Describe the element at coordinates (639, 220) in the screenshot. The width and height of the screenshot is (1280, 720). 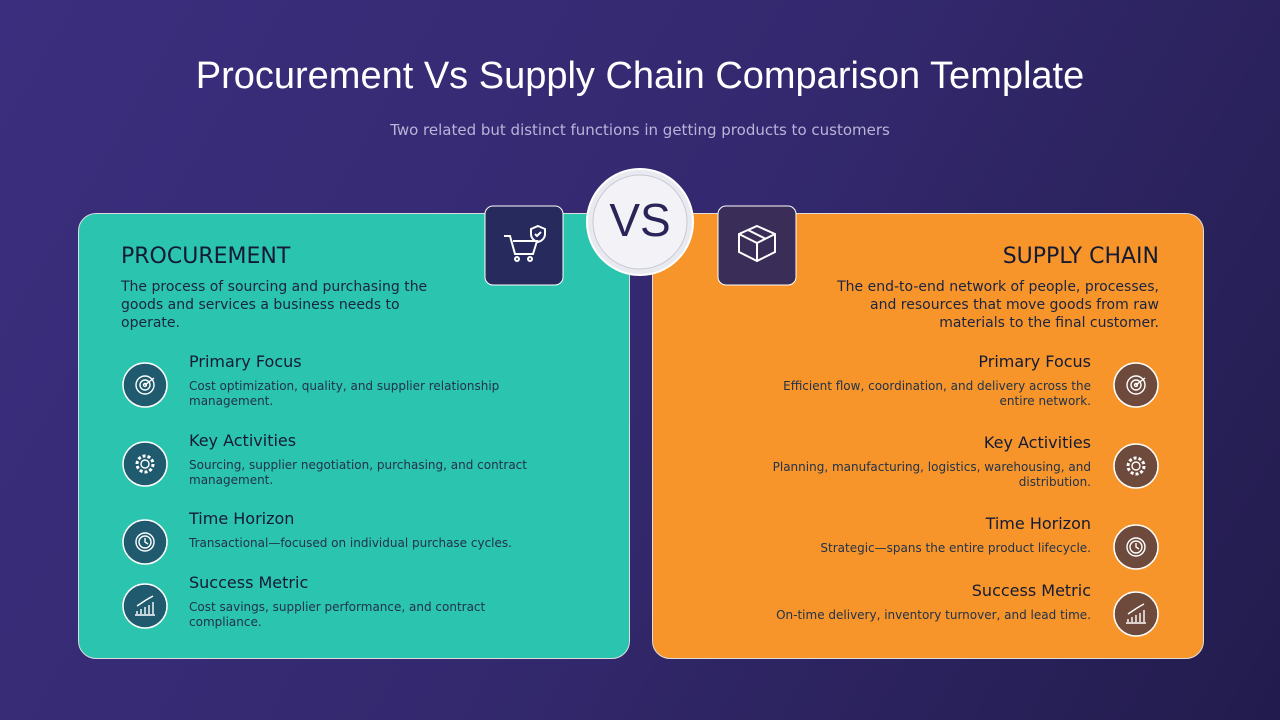
I see `vs-label: VS` at that location.